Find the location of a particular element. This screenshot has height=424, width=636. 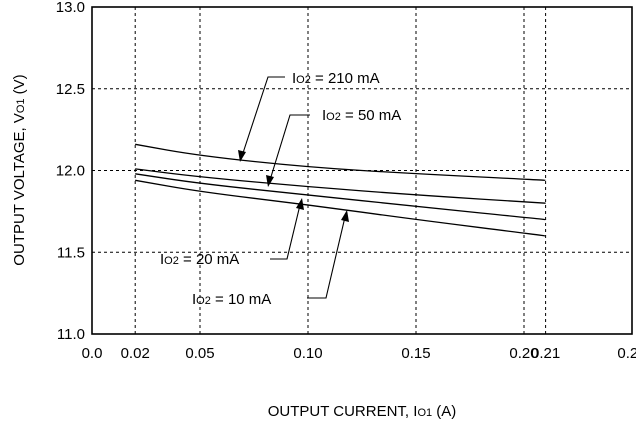

annotation-10ma: IO2 = 10 mA is located at coordinates (270, 259).